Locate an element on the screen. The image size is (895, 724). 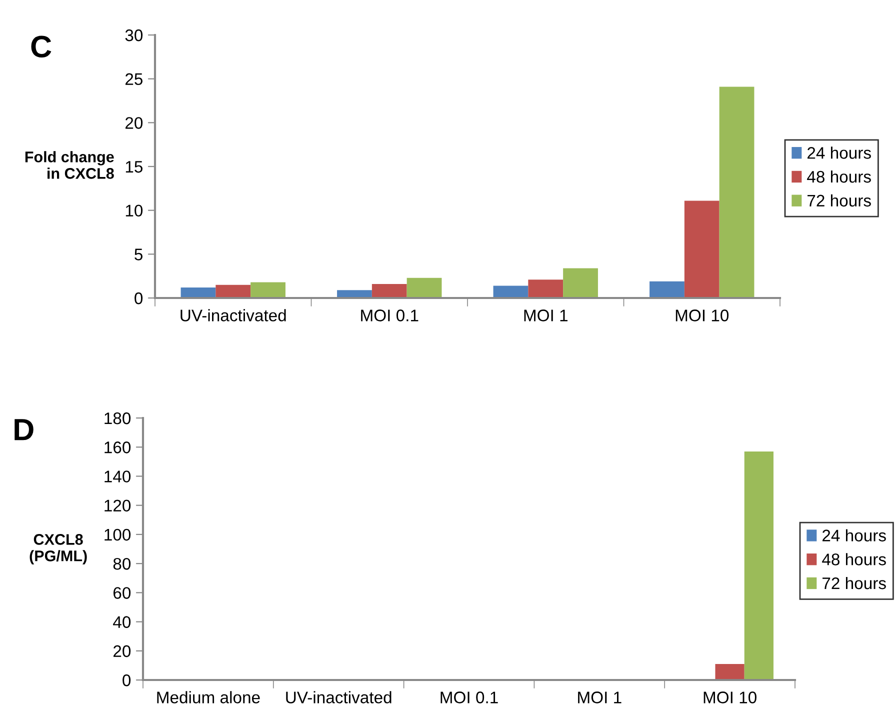
chart-title: D is located at coordinates (24, 429).